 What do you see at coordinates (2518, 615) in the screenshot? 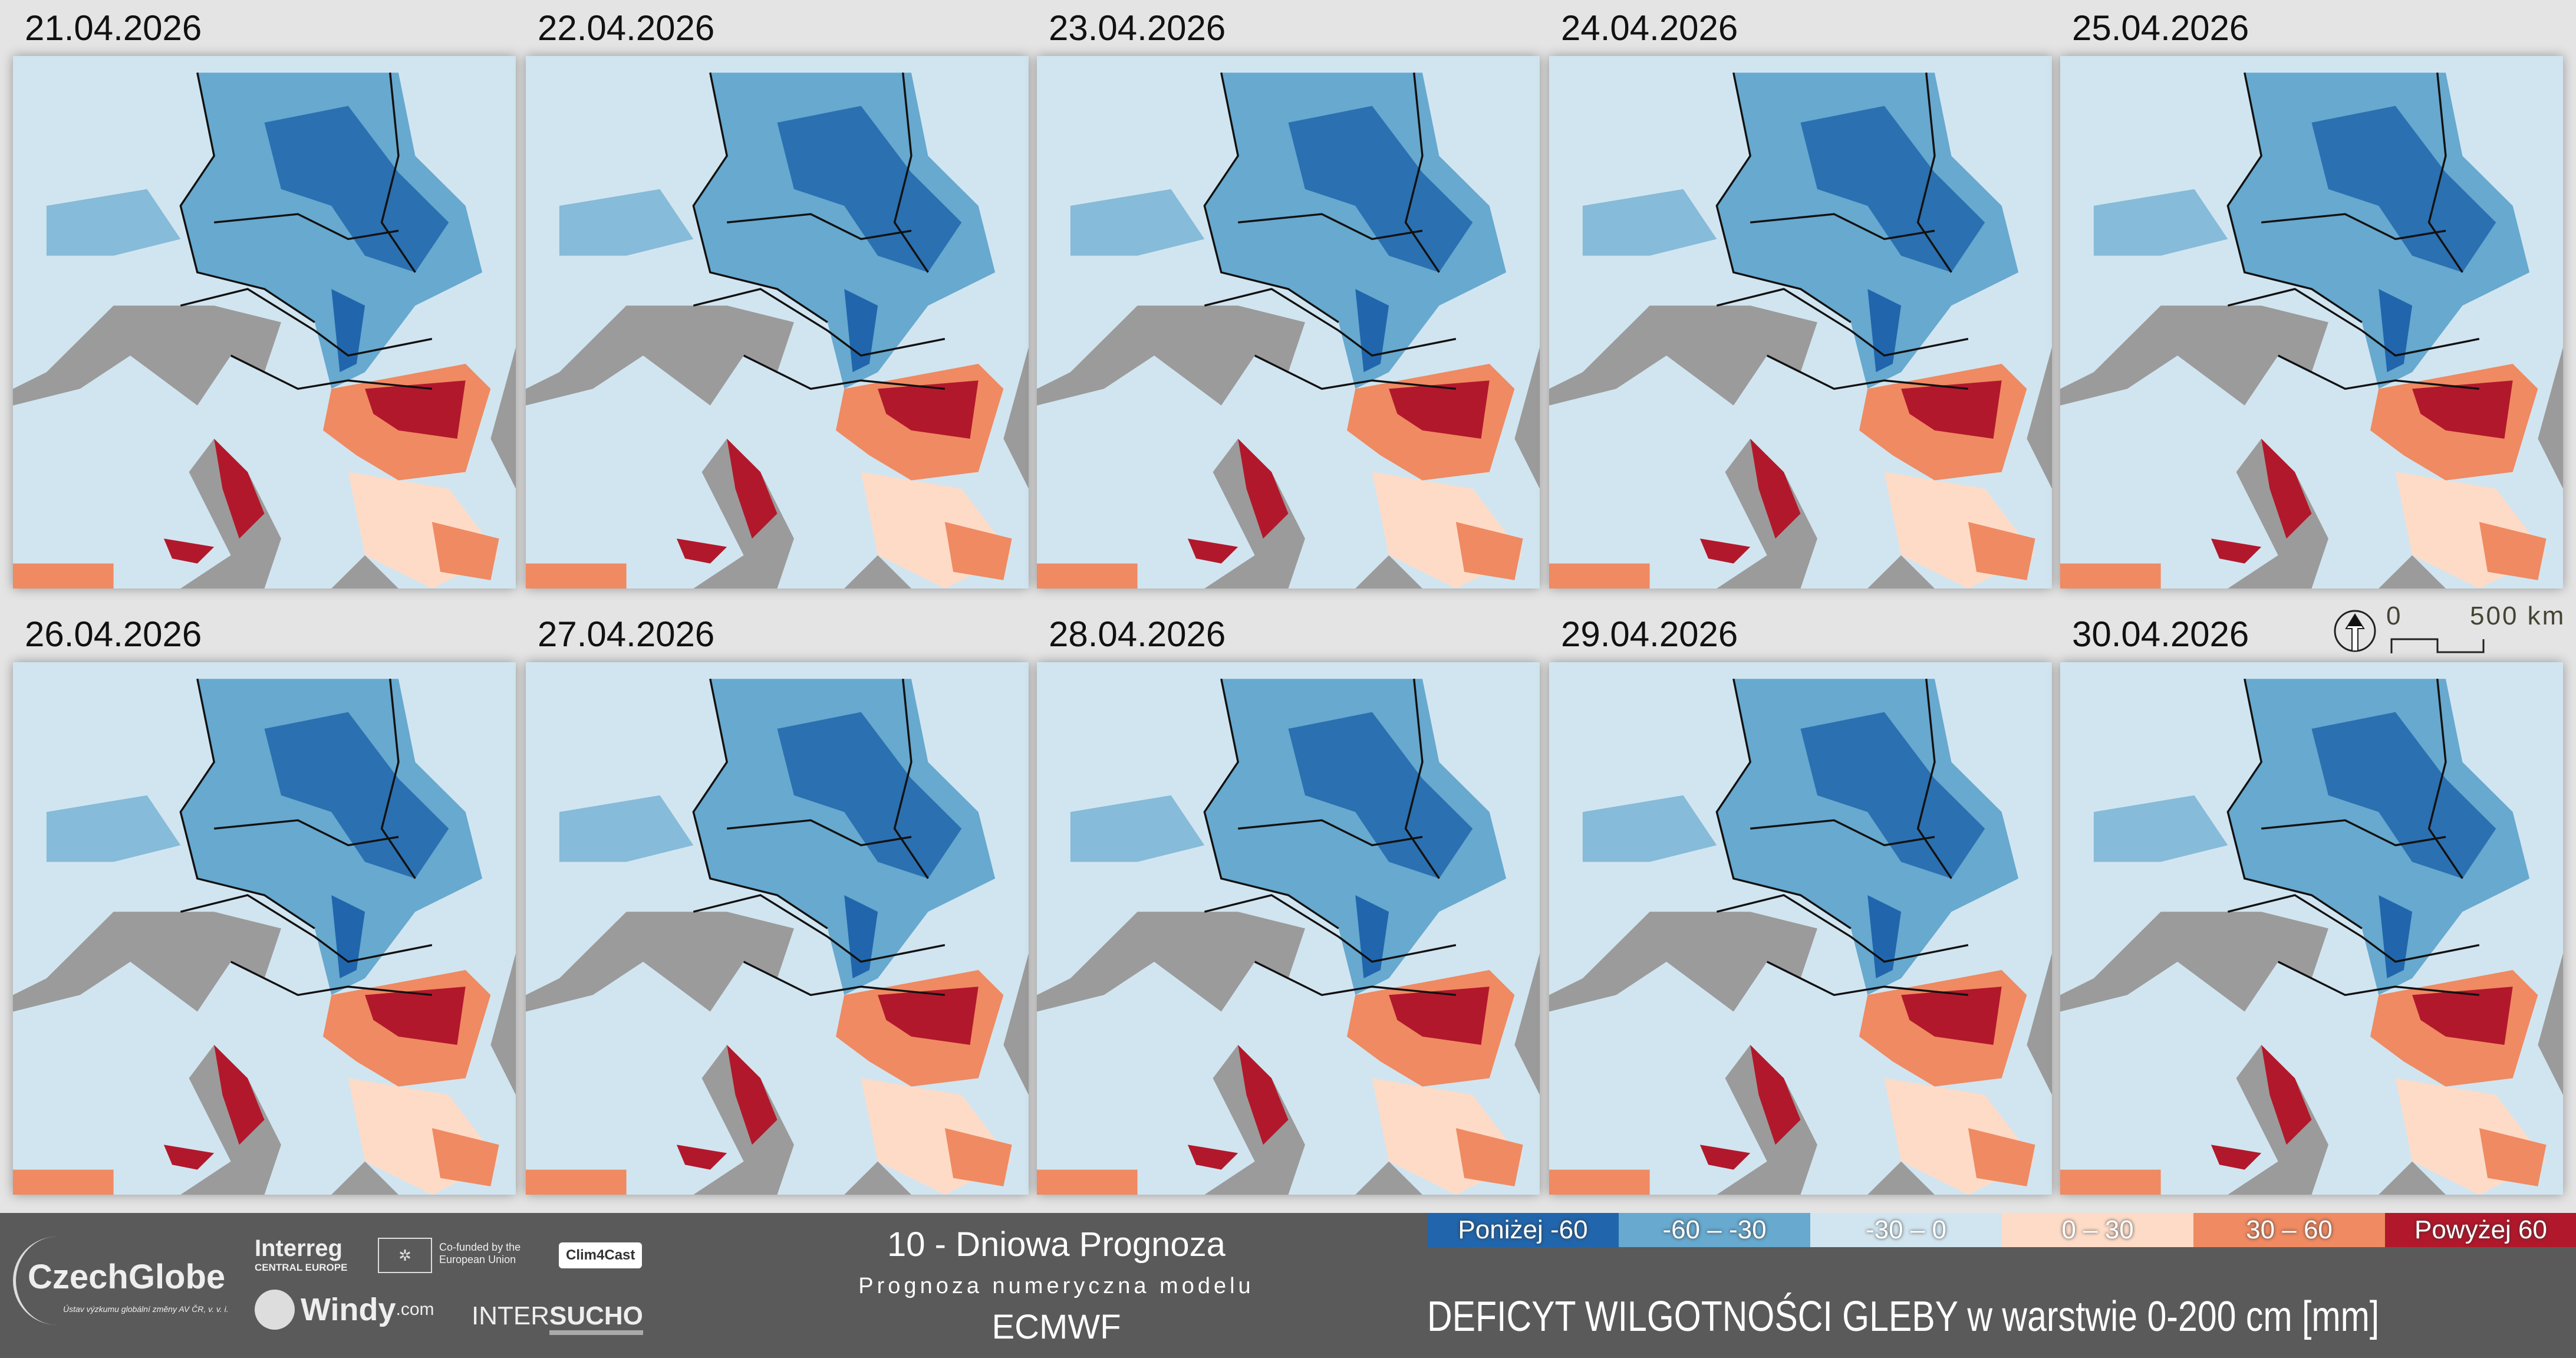
I see `scale-max: 500 km` at bounding box center [2518, 615].